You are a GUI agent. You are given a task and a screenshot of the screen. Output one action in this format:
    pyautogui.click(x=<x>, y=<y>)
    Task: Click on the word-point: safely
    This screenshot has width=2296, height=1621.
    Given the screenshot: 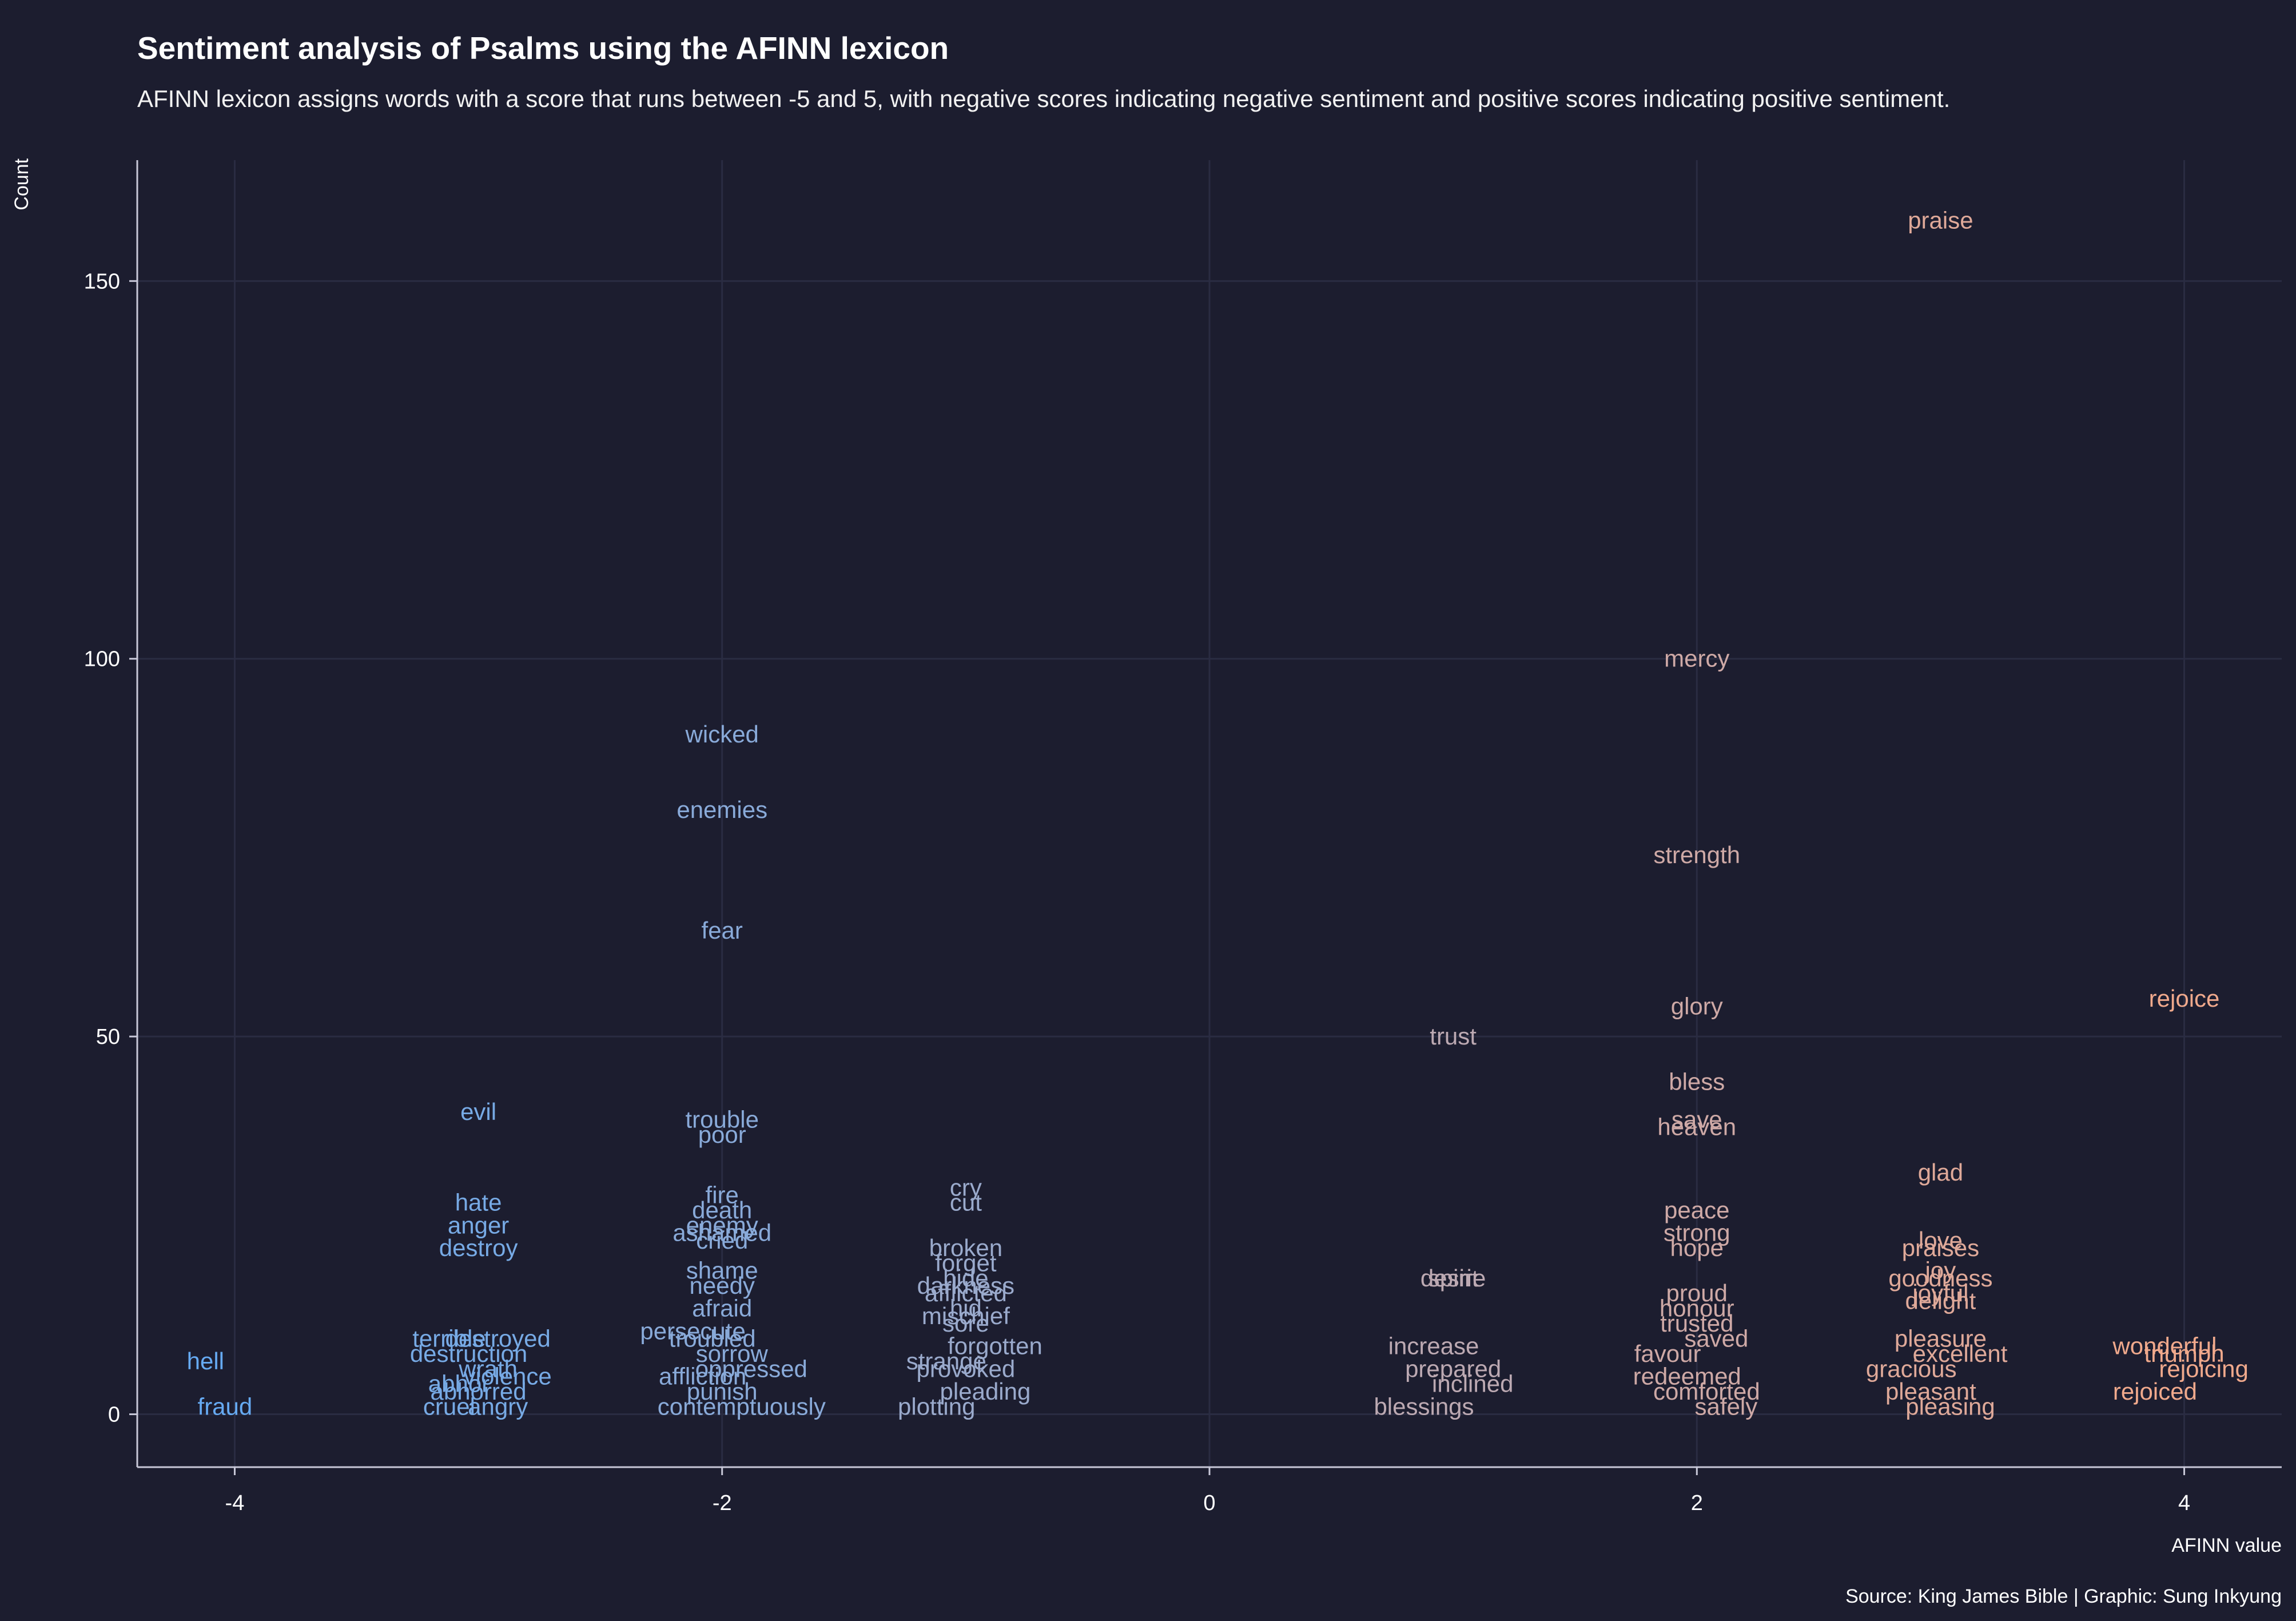 What is the action you would take?
    pyautogui.click(x=1726, y=1407)
    